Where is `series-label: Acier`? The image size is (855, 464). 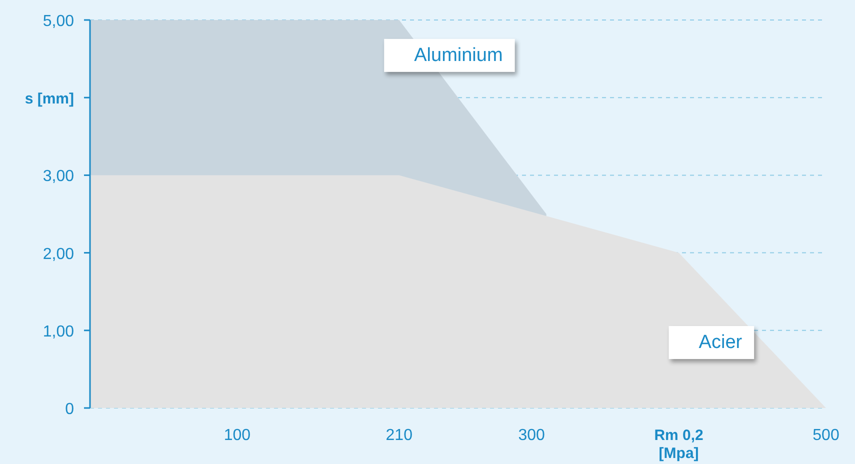
series-label: Acier is located at coordinates (720, 343).